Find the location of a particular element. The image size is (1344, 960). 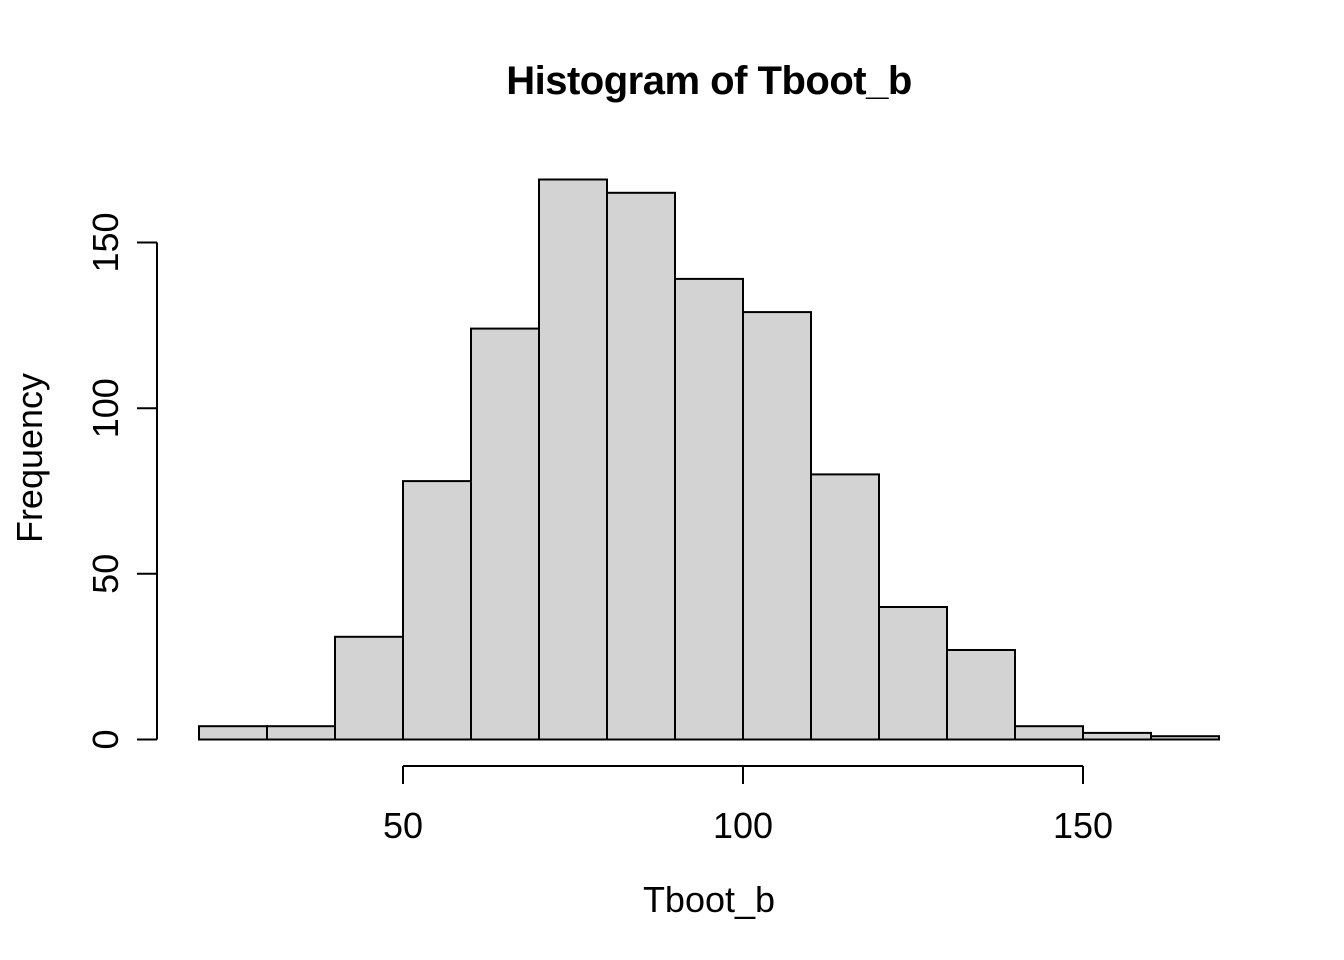

y-axis: 0 50 100 150 is located at coordinates (121, 481).